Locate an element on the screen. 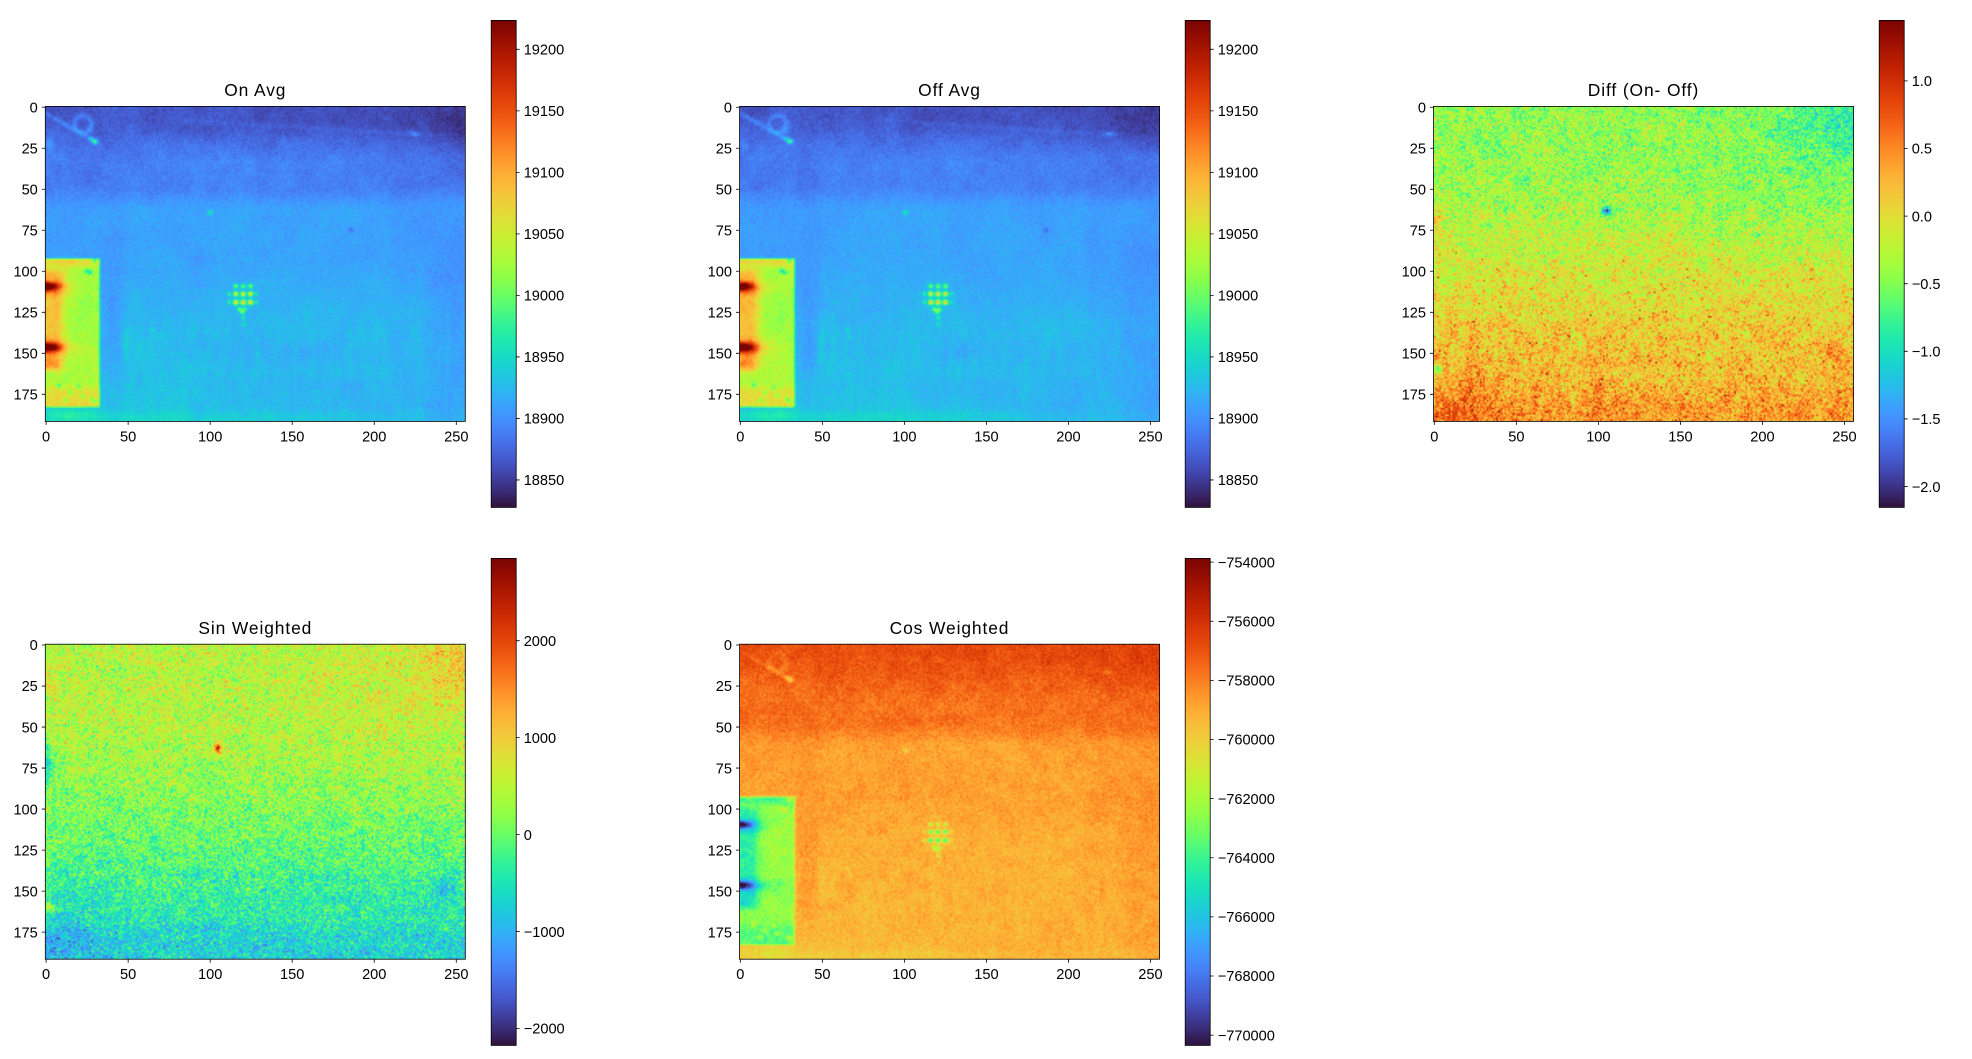 Image resolution: width=1972 pixels, height=1059 pixels. svg-text: Diff (On- Off) is located at coordinates (1643, 90).